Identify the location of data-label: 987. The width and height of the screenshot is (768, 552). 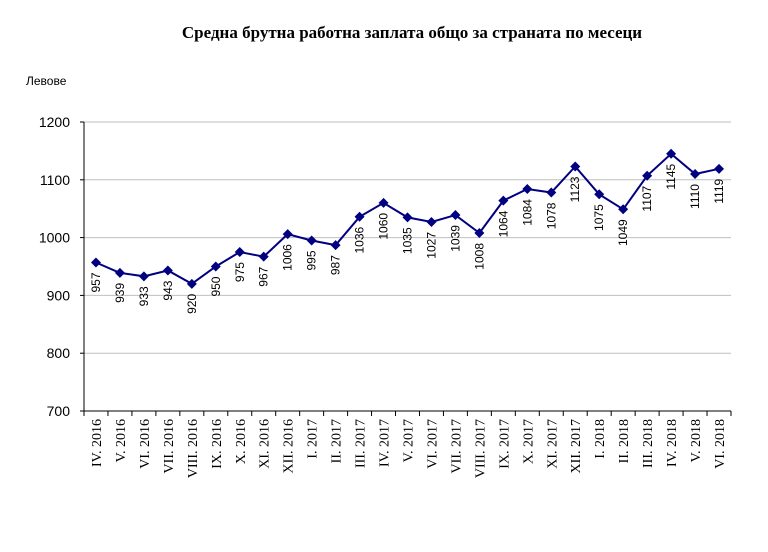
(336, 265).